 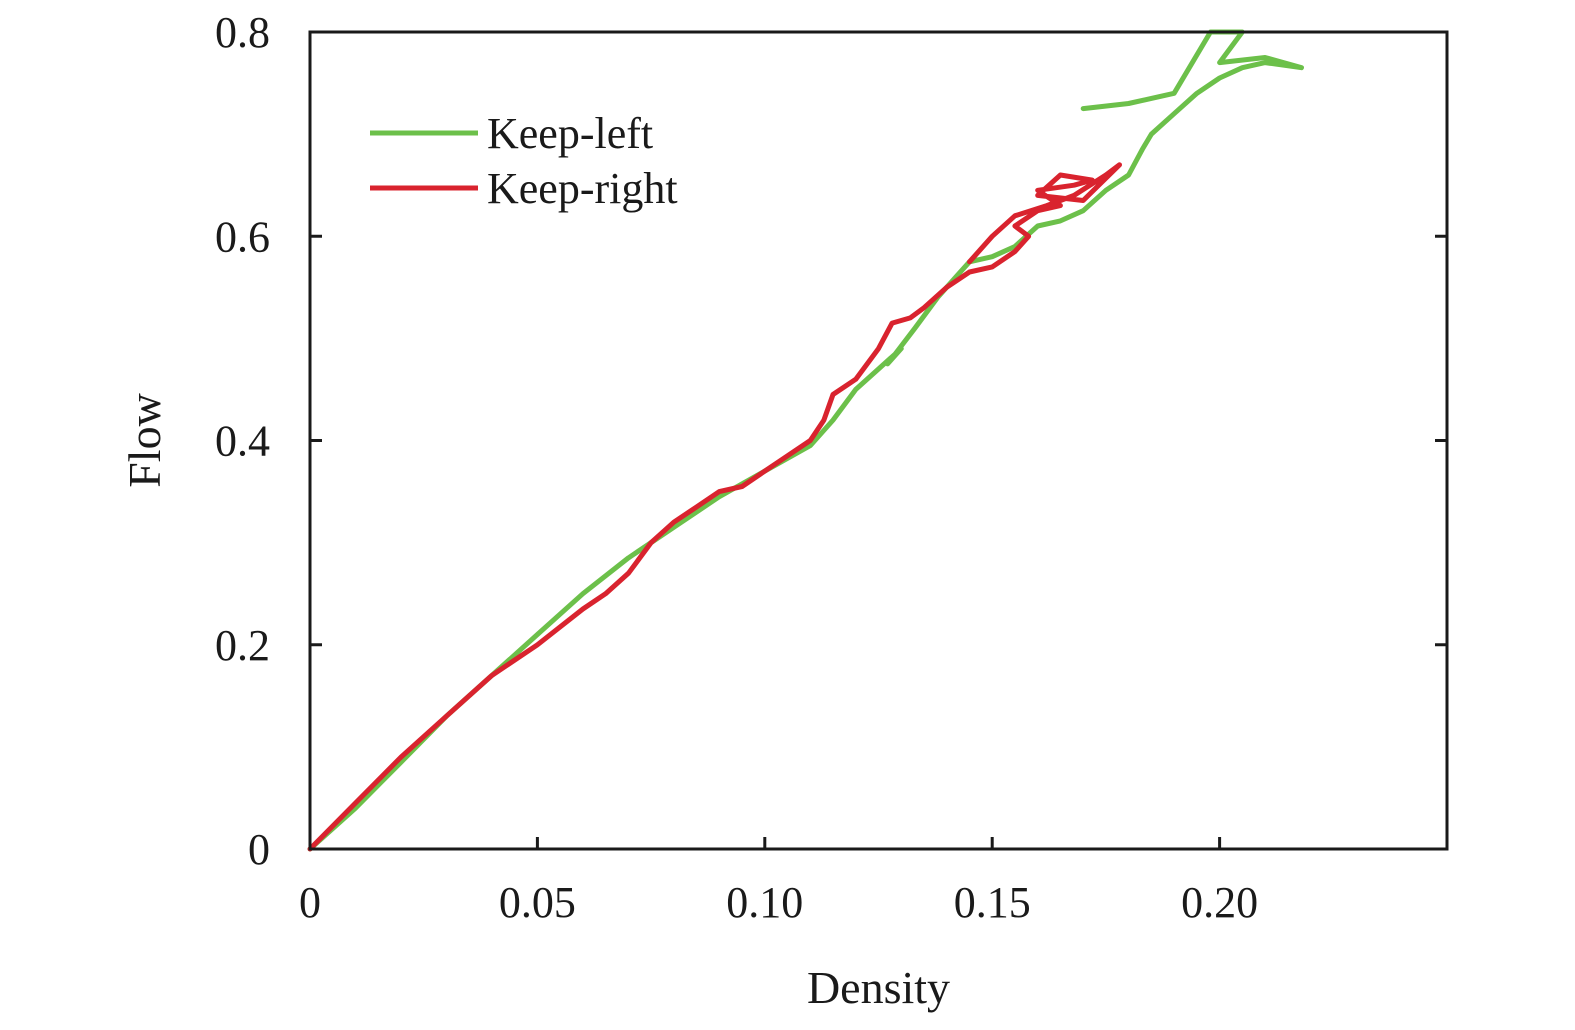 I want to click on legend: Keep-left Keep-right, so click(x=524, y=161).